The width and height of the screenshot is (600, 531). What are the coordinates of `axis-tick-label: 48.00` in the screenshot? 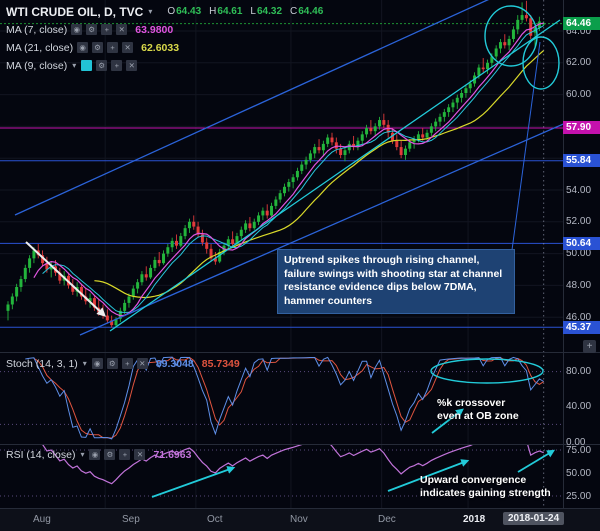 It's located at (579, 285).